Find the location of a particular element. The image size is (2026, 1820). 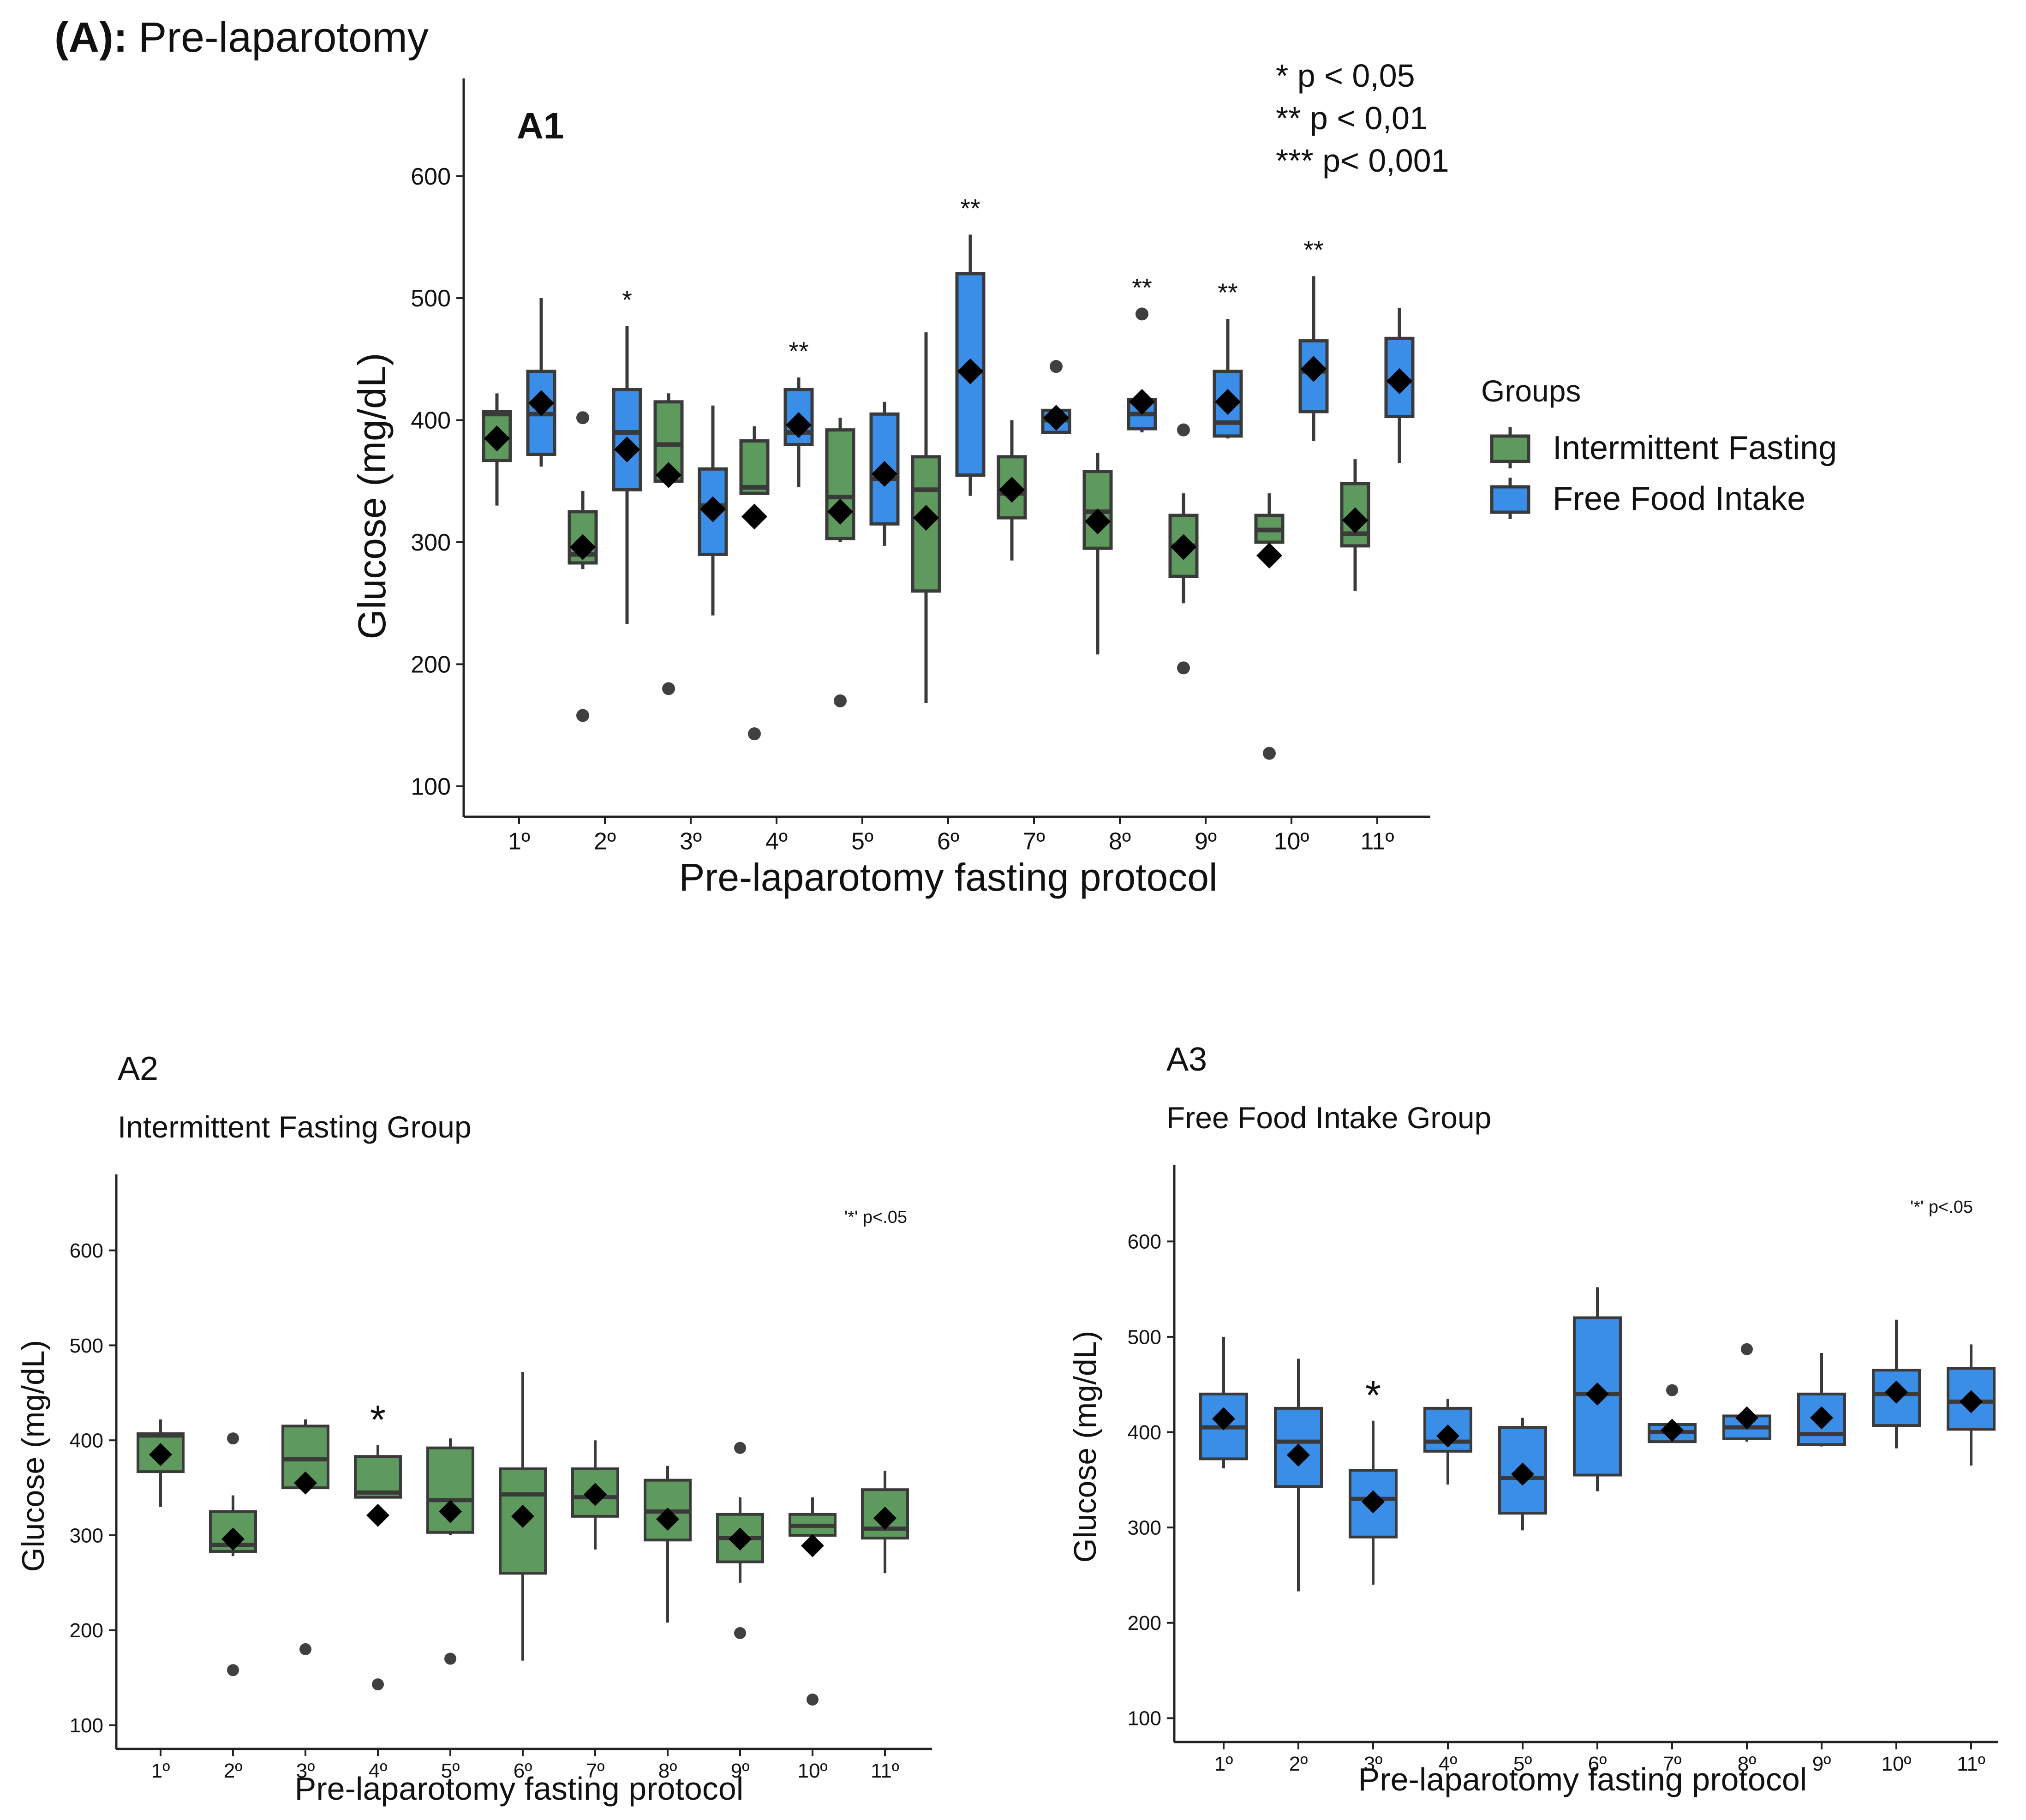

significance-key-line: * p < 0,05 is located at coordinates (1345, 76).